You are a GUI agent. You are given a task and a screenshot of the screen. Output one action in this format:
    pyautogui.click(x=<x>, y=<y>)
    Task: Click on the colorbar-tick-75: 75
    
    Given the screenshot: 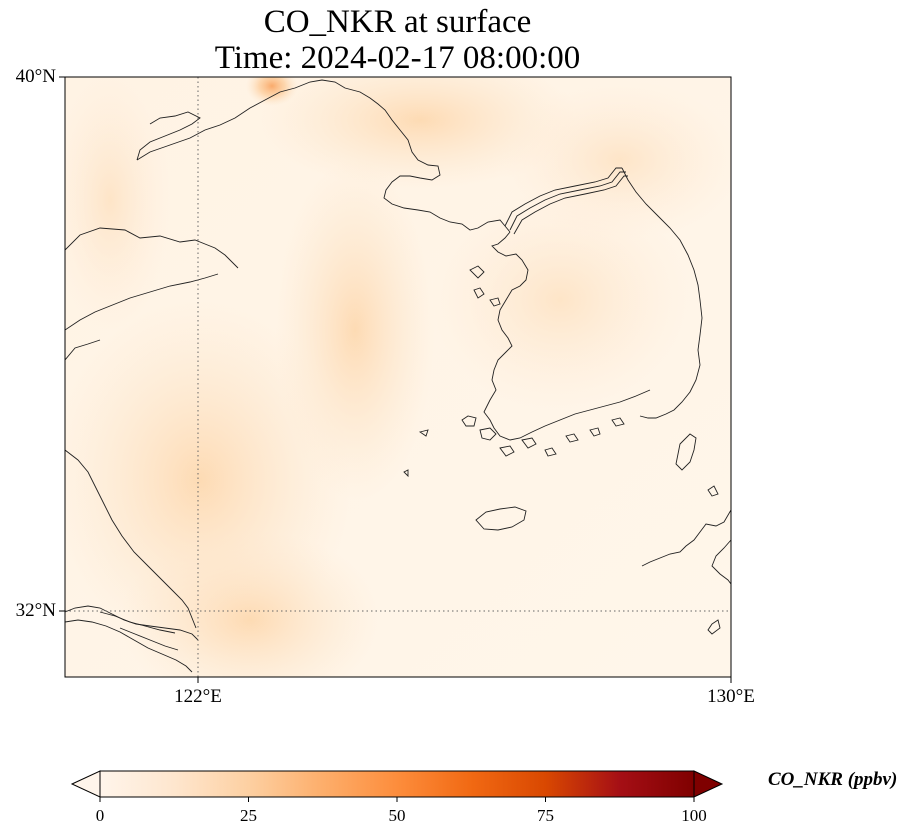 What is the action you would take?
    pyautogui.click(x=545, y=815)
    